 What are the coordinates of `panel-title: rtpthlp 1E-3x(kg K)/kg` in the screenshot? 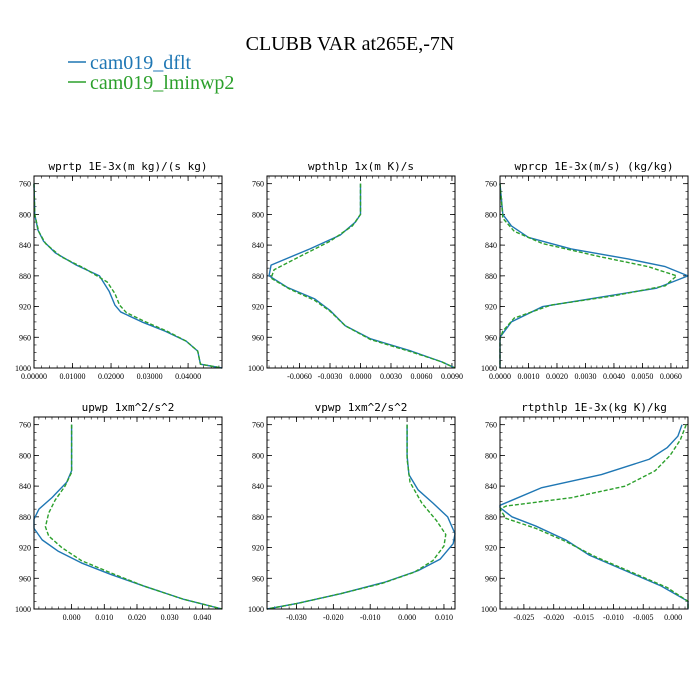 It's located at (594, 407).